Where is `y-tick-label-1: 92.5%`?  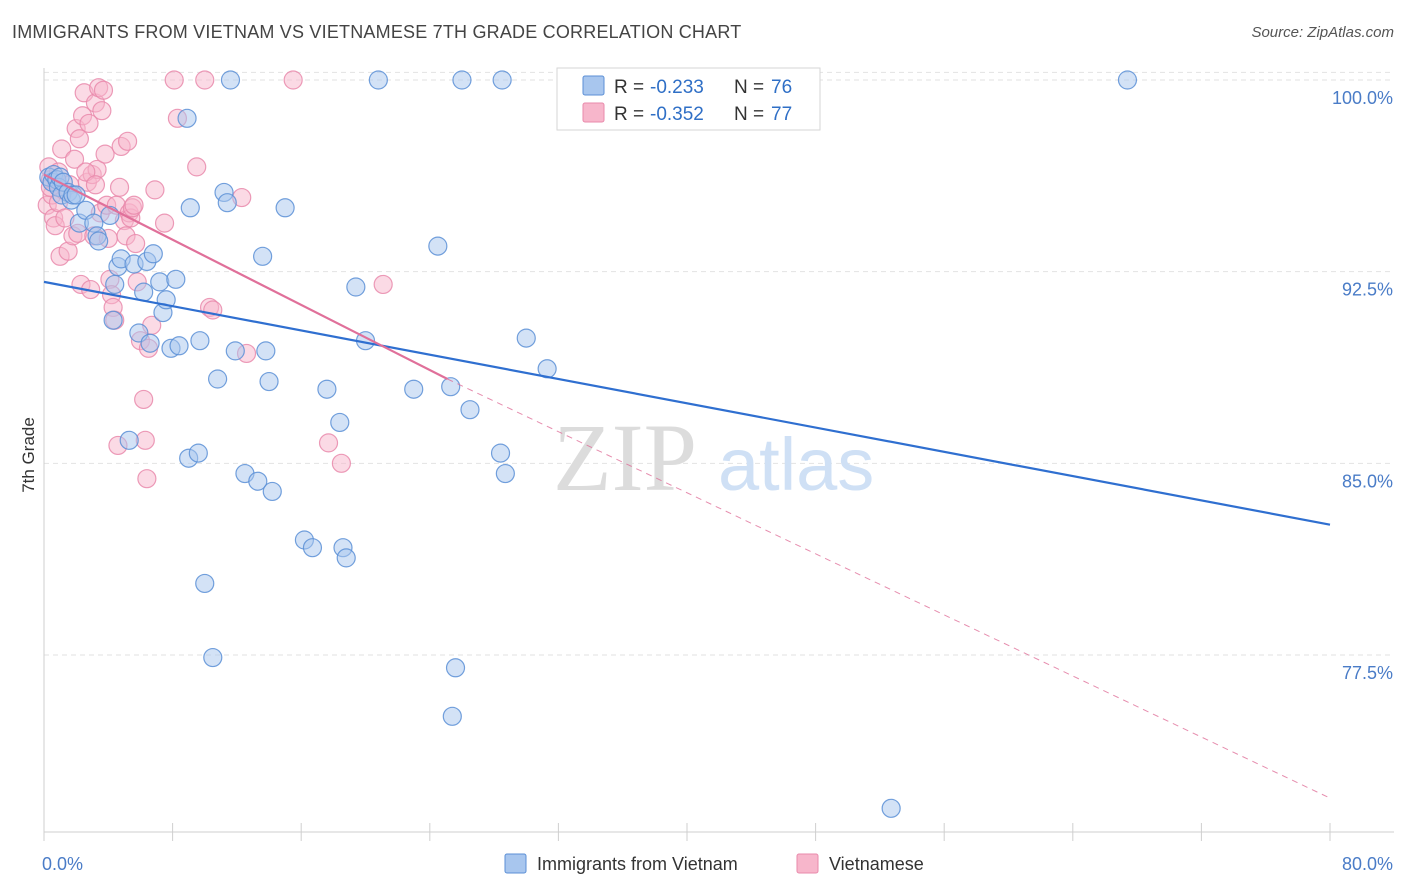
y-tick-label-1: 92.5% is located at coordinates (1367, 290).